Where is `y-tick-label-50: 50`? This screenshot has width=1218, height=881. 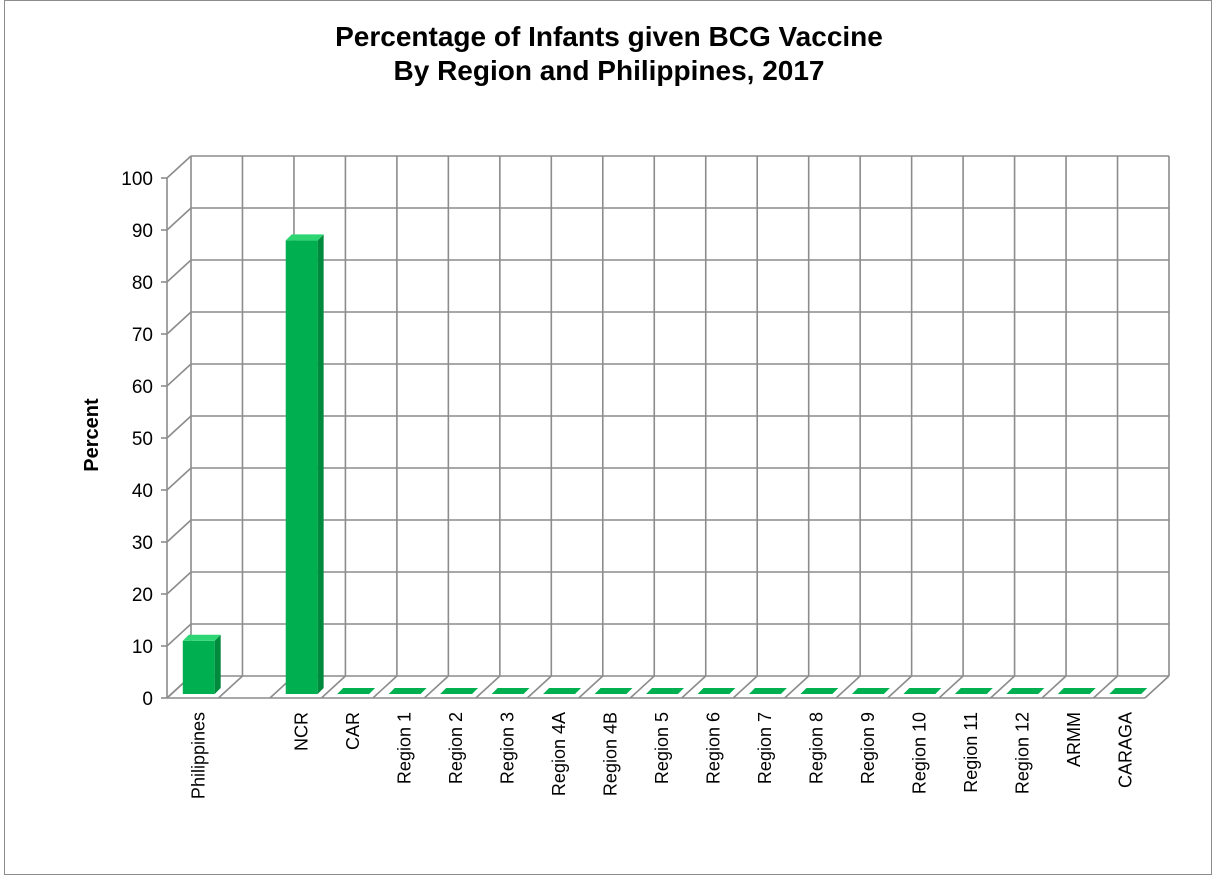
y-tick-label-50: 50 is located at coordinates (142, 439).